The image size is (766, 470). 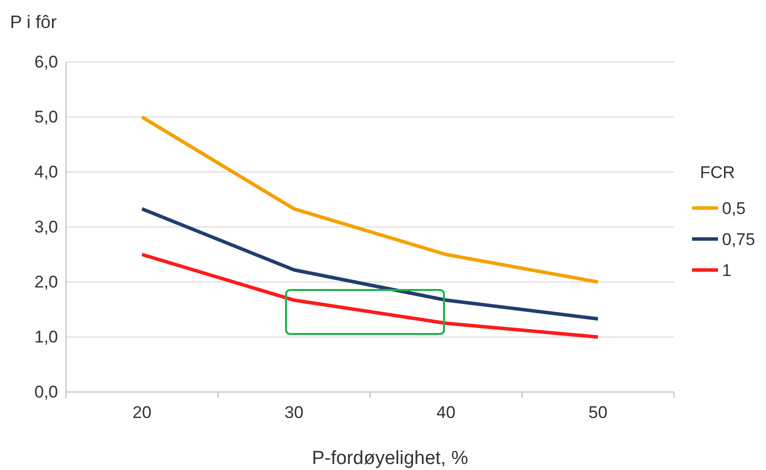 I want to click on legend-title: FCR, so click(x=717, y=172).